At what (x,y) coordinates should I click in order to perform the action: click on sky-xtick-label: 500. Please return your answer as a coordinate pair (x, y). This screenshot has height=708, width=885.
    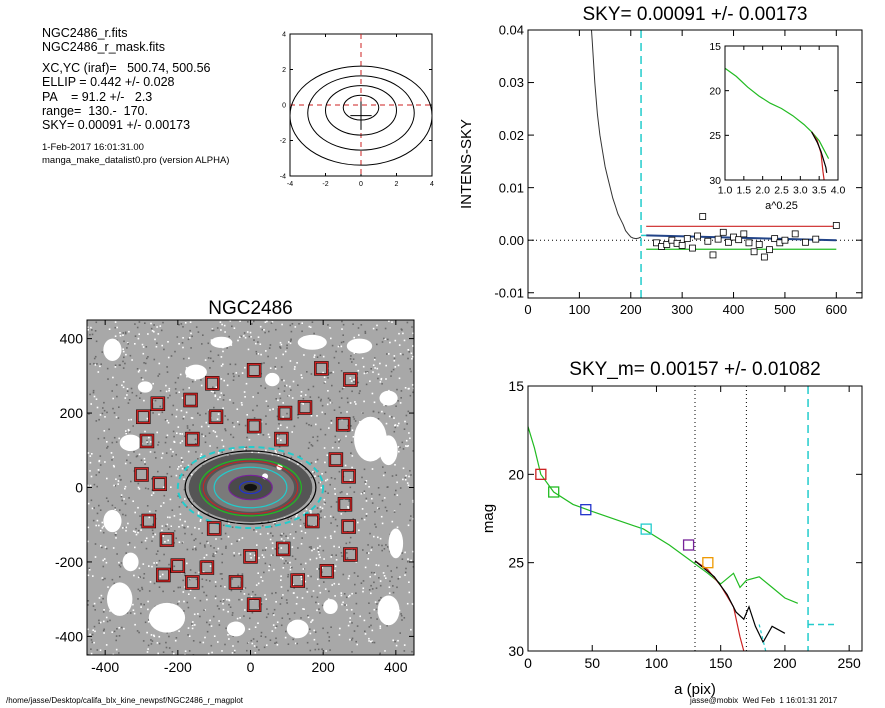
    Looking at the image, I should click on (785, 309).